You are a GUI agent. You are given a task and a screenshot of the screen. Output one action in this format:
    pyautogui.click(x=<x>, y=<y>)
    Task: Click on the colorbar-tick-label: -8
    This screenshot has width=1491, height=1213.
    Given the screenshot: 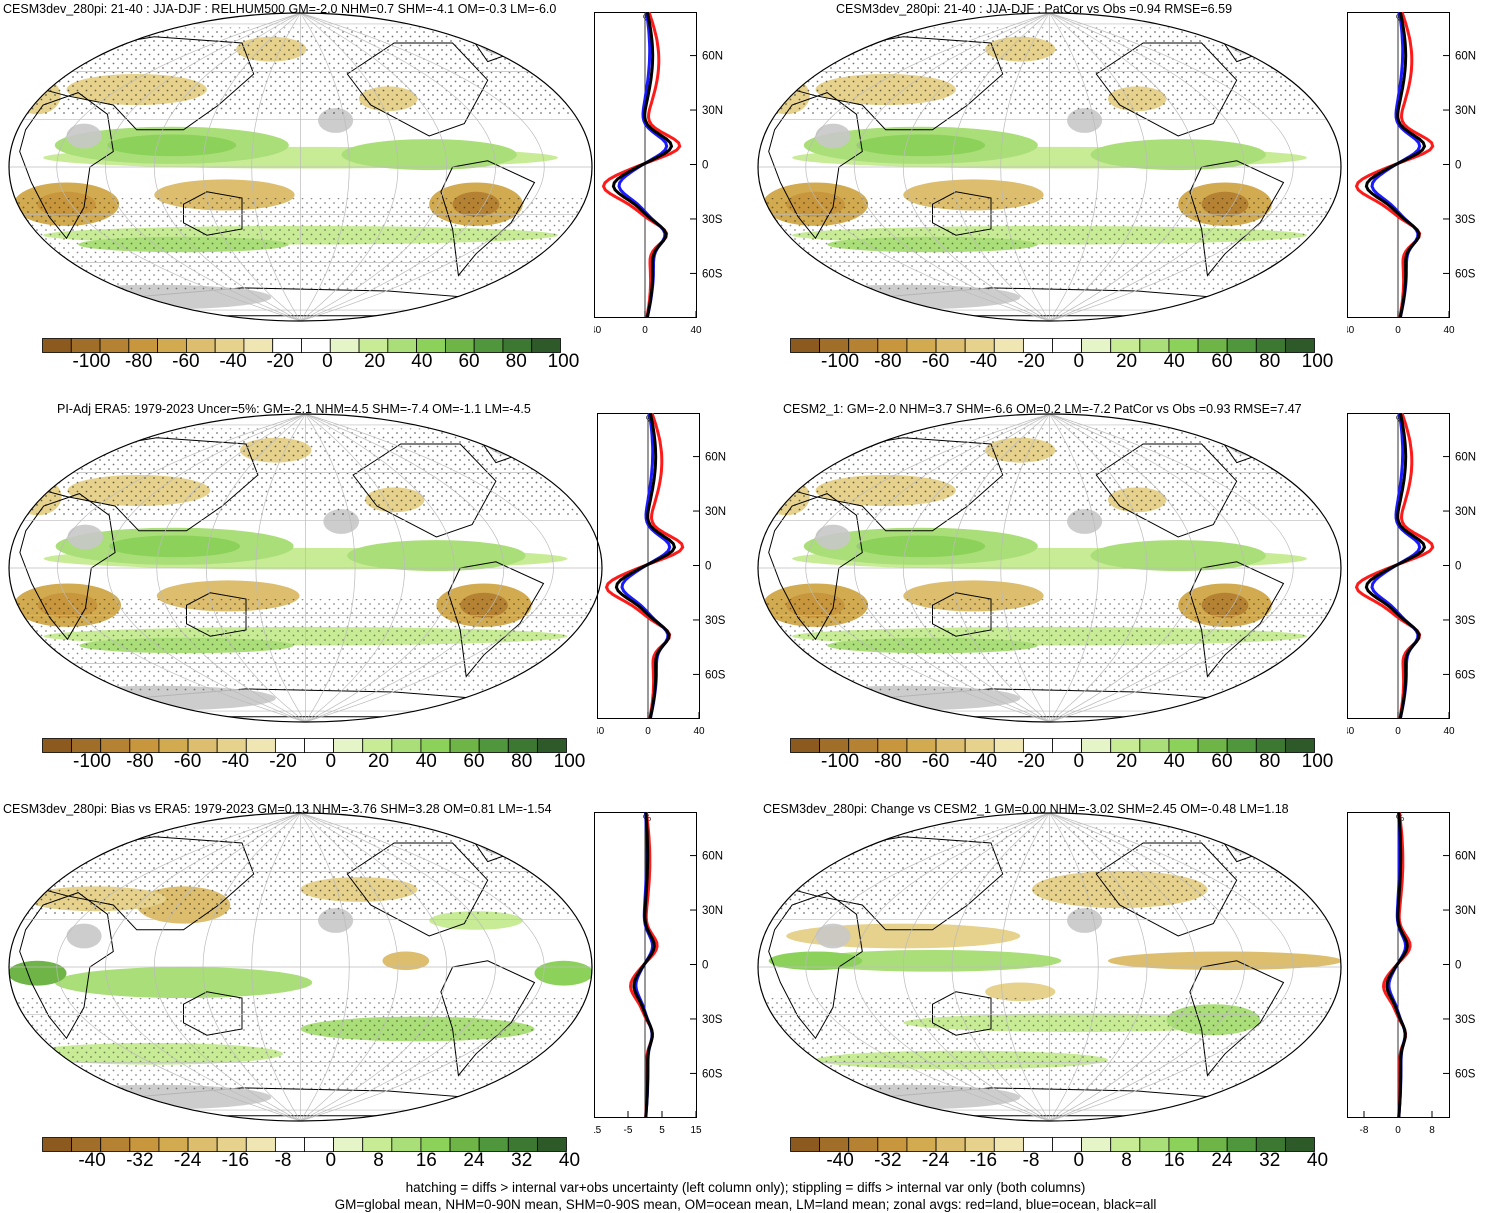 What is the action you would take?
    pyautogui.click(x=1031, y=1160)
    